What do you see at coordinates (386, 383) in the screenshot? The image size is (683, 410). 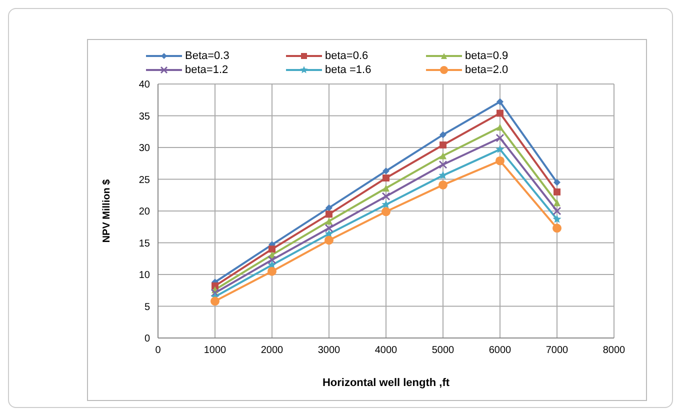 I see `x-axis-title: Horizontal well length ,ft` at bounding box center [386, 383].